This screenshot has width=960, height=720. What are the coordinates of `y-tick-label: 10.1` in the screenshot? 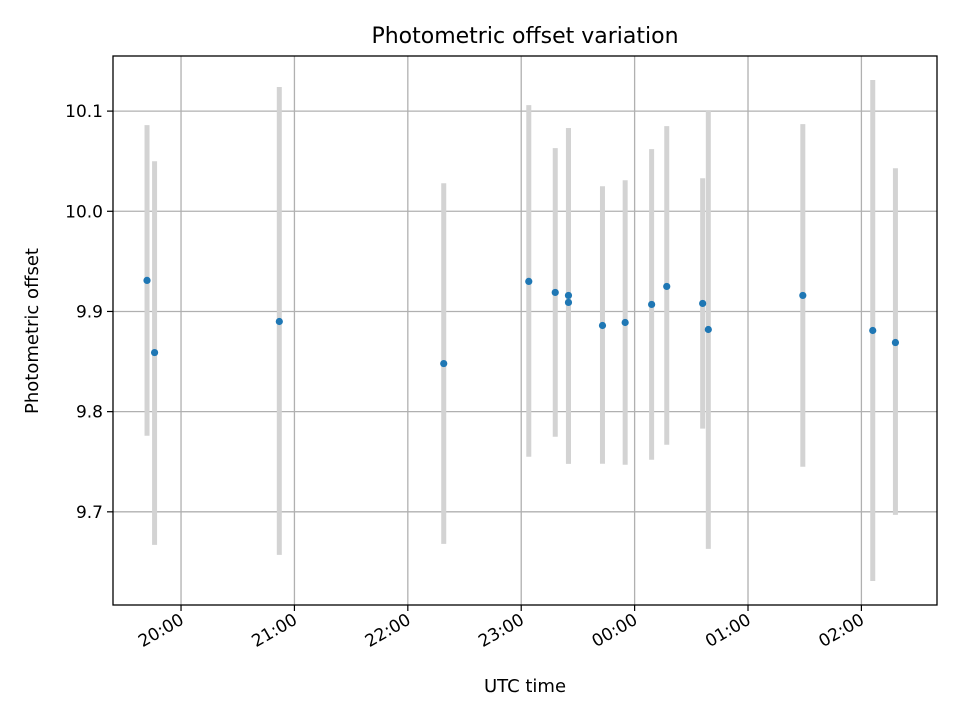 It's located at (84, 112).